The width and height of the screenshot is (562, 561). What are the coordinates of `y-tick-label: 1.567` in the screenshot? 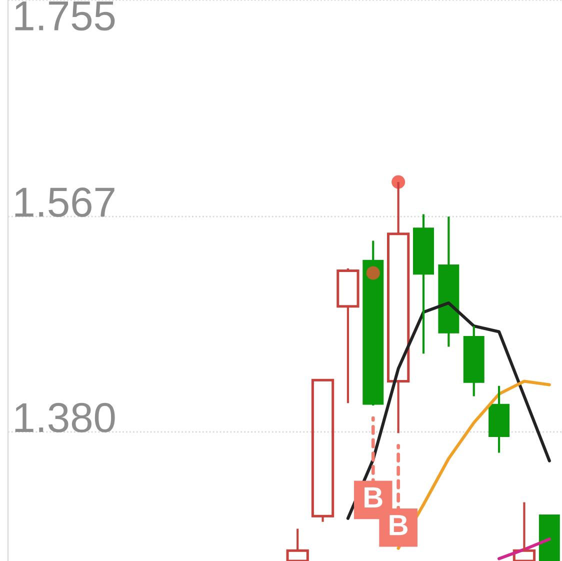 It's located at (64, 202).